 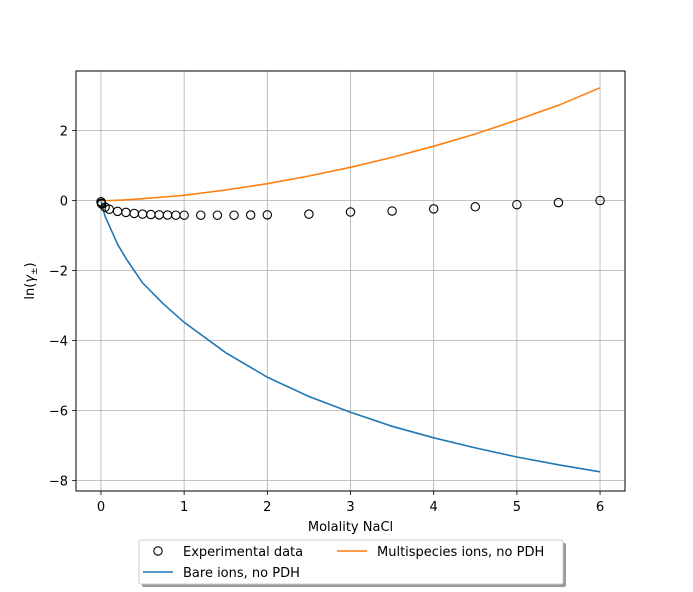 What do you see at coordinates (30, 291) in the screenshot?
I see `y-axis-label-prefix: ln(` at bounding box center [30, 291].